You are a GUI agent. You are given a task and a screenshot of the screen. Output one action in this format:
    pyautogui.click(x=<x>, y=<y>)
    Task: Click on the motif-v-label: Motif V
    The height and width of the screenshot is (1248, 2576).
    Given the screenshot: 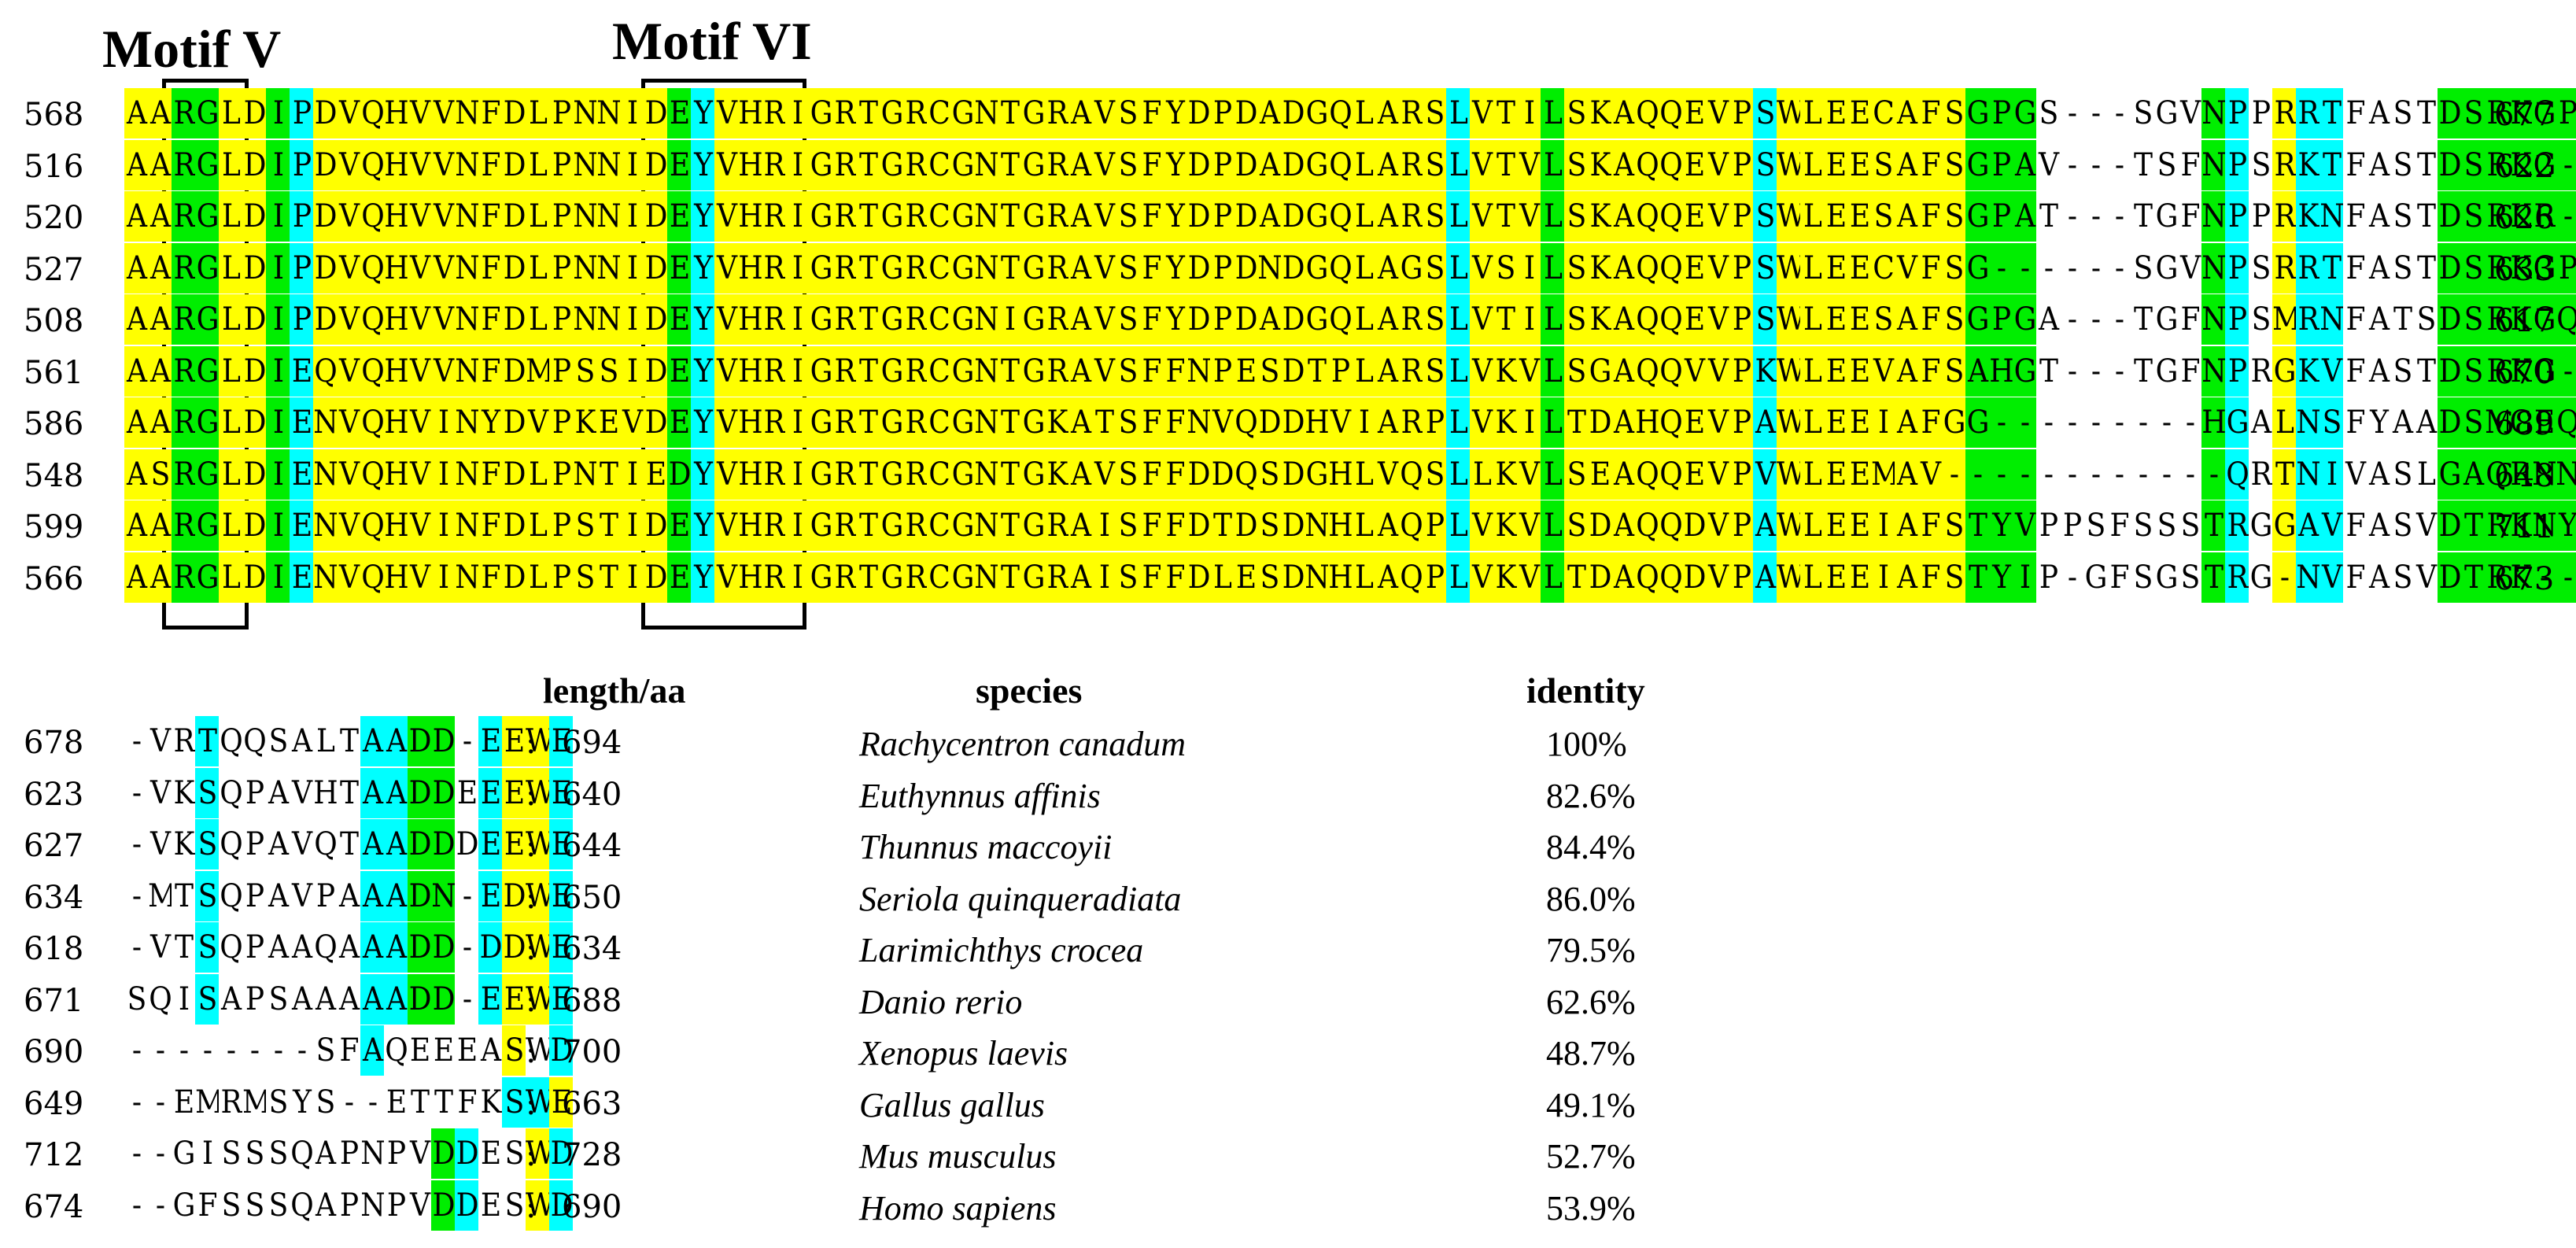 What is the action you would take?
    pyautogui.click(x=192, y=49)
    